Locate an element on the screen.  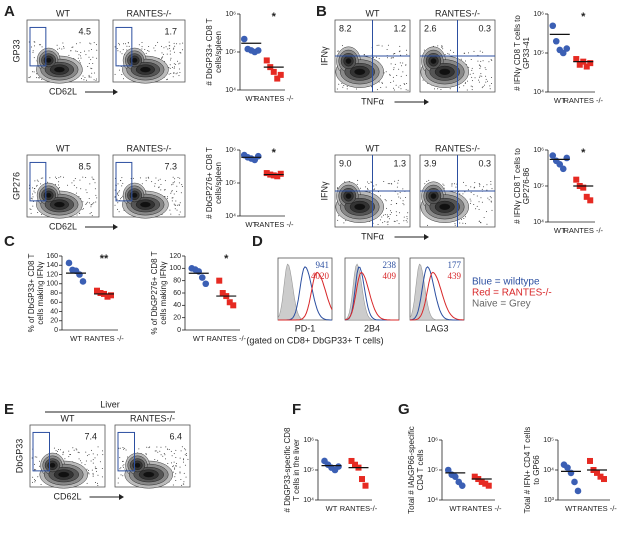
y-label: cells making IFNγ is located at coordinates (40, 292).